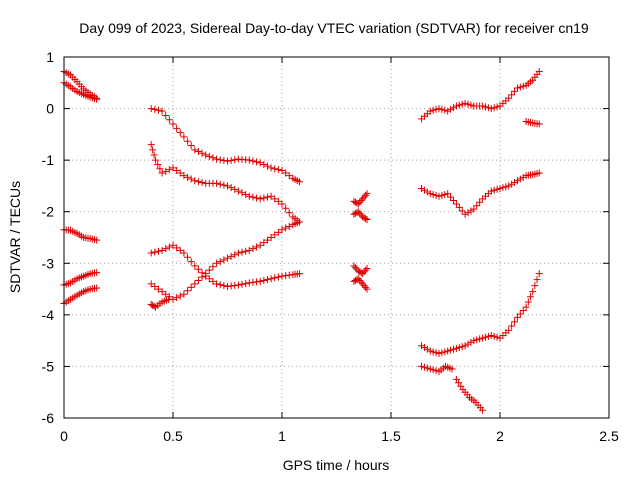  What do you see at coordinates (282, 436) in the screenshot?
I see `x-tick-label: 1` at bounding box center [282, 436].